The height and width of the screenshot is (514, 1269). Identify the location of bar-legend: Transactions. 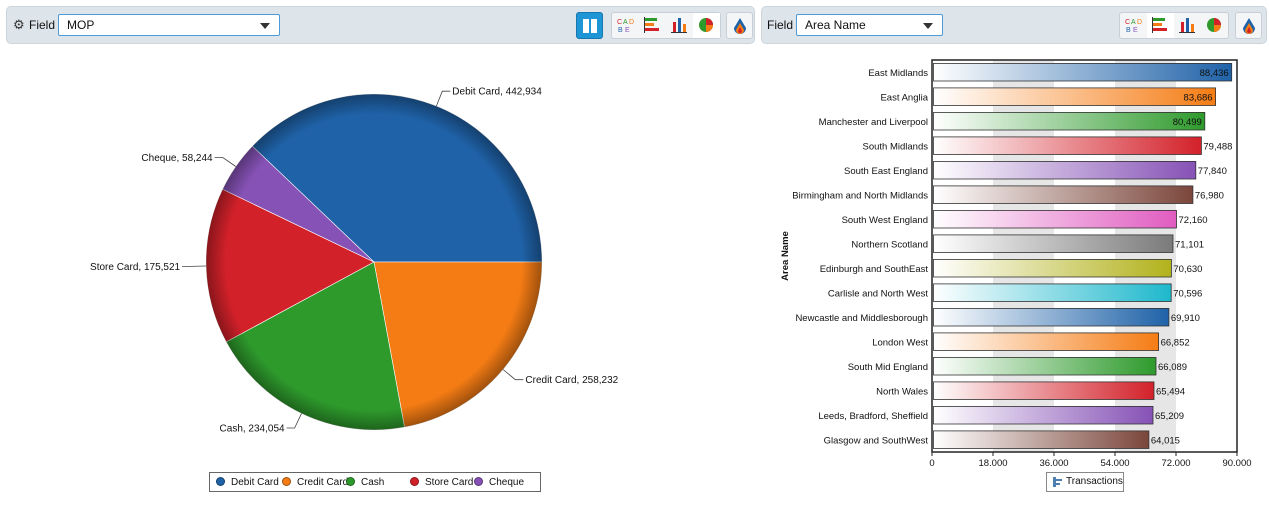
(1085, 482).